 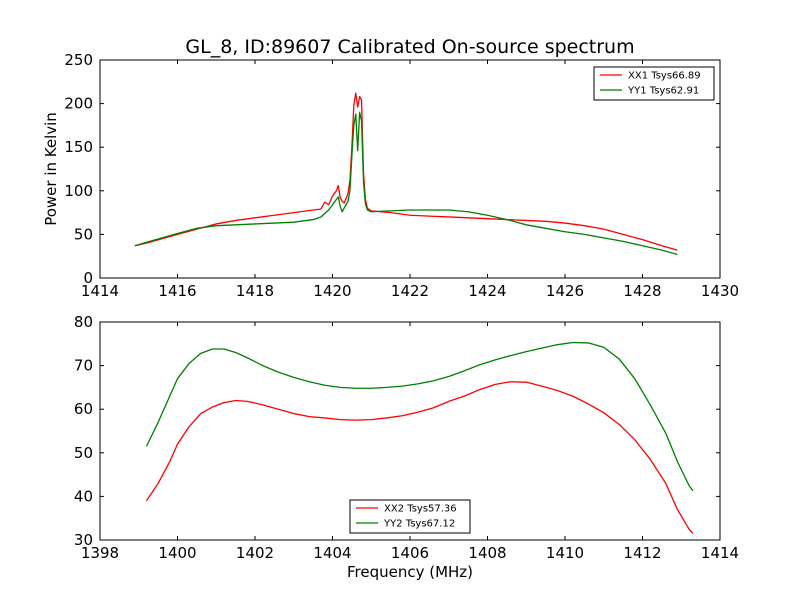 What do you see at coordinates (565, 553) in the screenshot?
I see `x-tick-label: 1410` at bounding box center [565, 553].